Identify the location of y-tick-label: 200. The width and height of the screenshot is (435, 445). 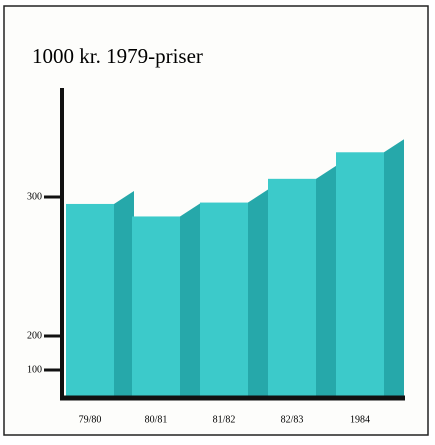
(34, 335).